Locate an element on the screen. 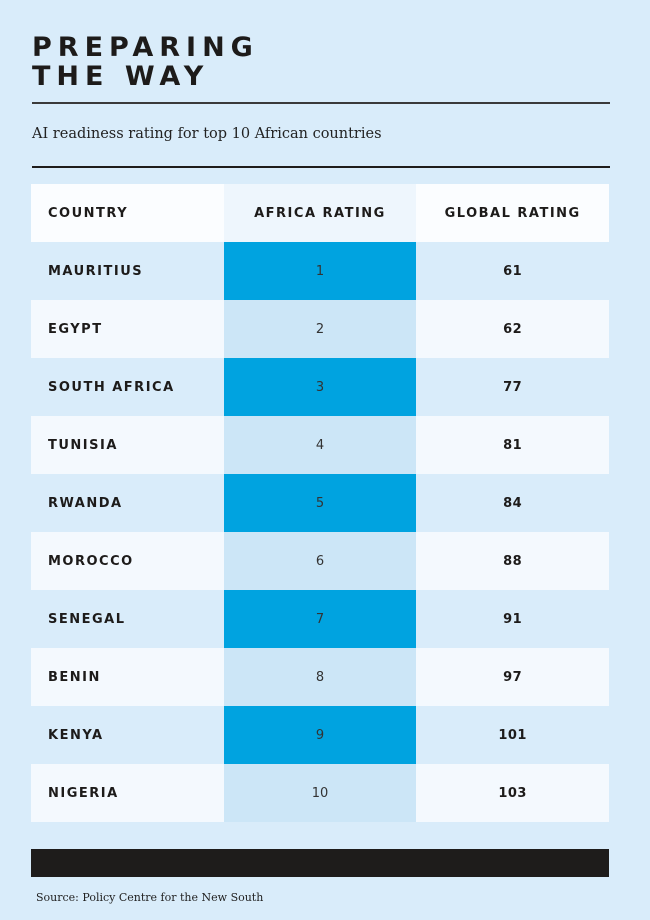 The width and height of the screenshot is (650, 920). africa-rating-cell: 8 is located at coordinates (320, 677).